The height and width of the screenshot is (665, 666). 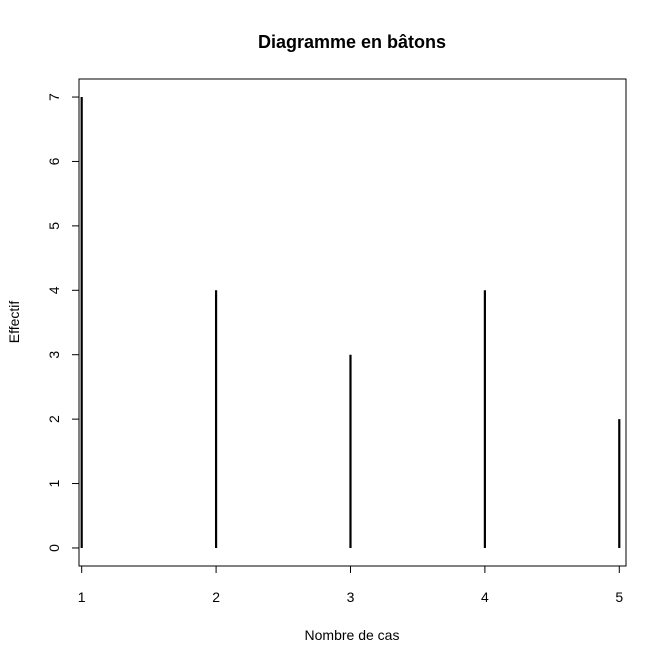 What do you see at coordinates (54, 290) in the screenshot?
I see `y-tick-label: 4` at bounding box center [54, 290].